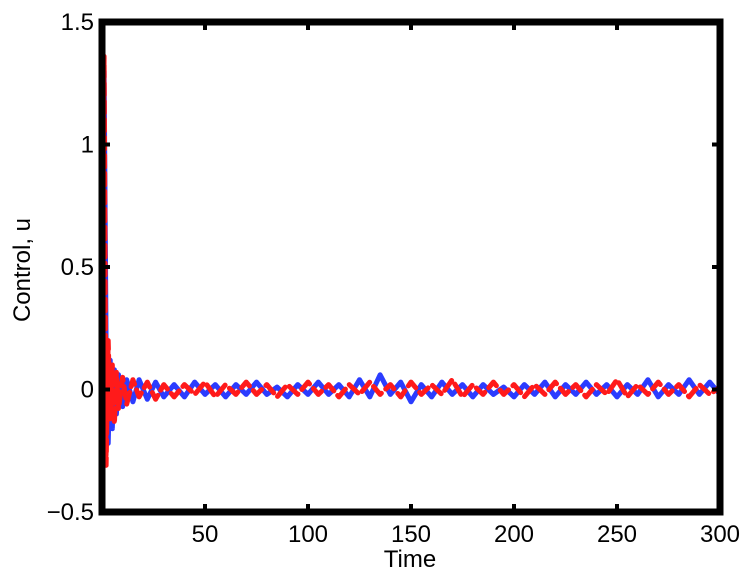  Describe the element at coordinates (87, 390) in the screenshot. I see `y-tick-label: 0` at that location.